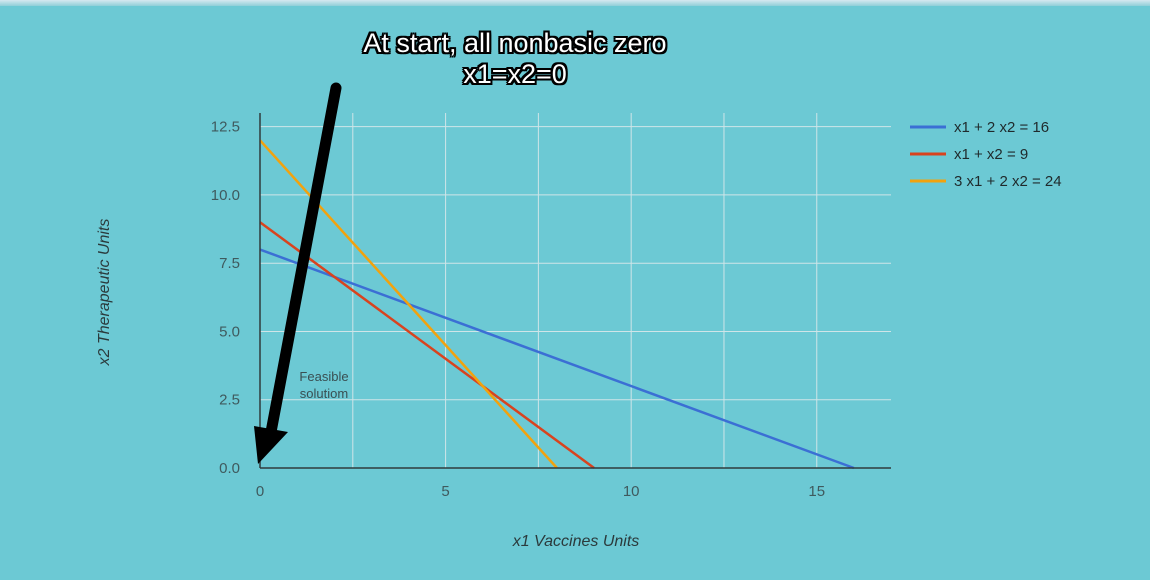  What do you see at coordinates (260, 491) in the screenshot?
I see `x-tick-label: 0` at bounding box center [260, 491].